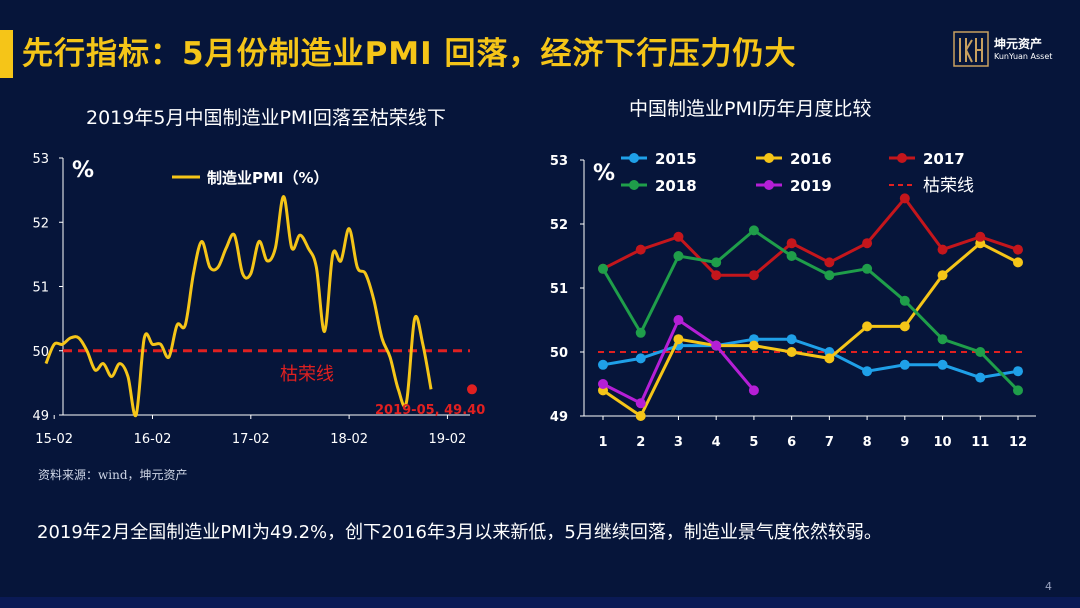  I want to click on left-x-tick-label: 16-02, so click(153, 439).